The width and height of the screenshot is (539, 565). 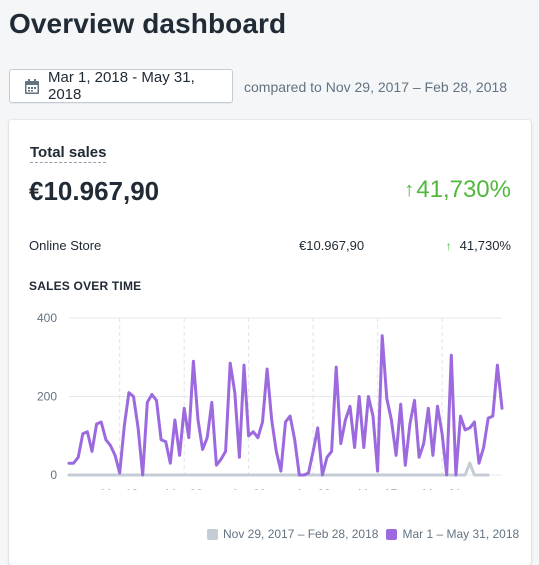 I want to click on legend-item-current: Mar 1 – May 31, 2018, so click(x=452, y=534).